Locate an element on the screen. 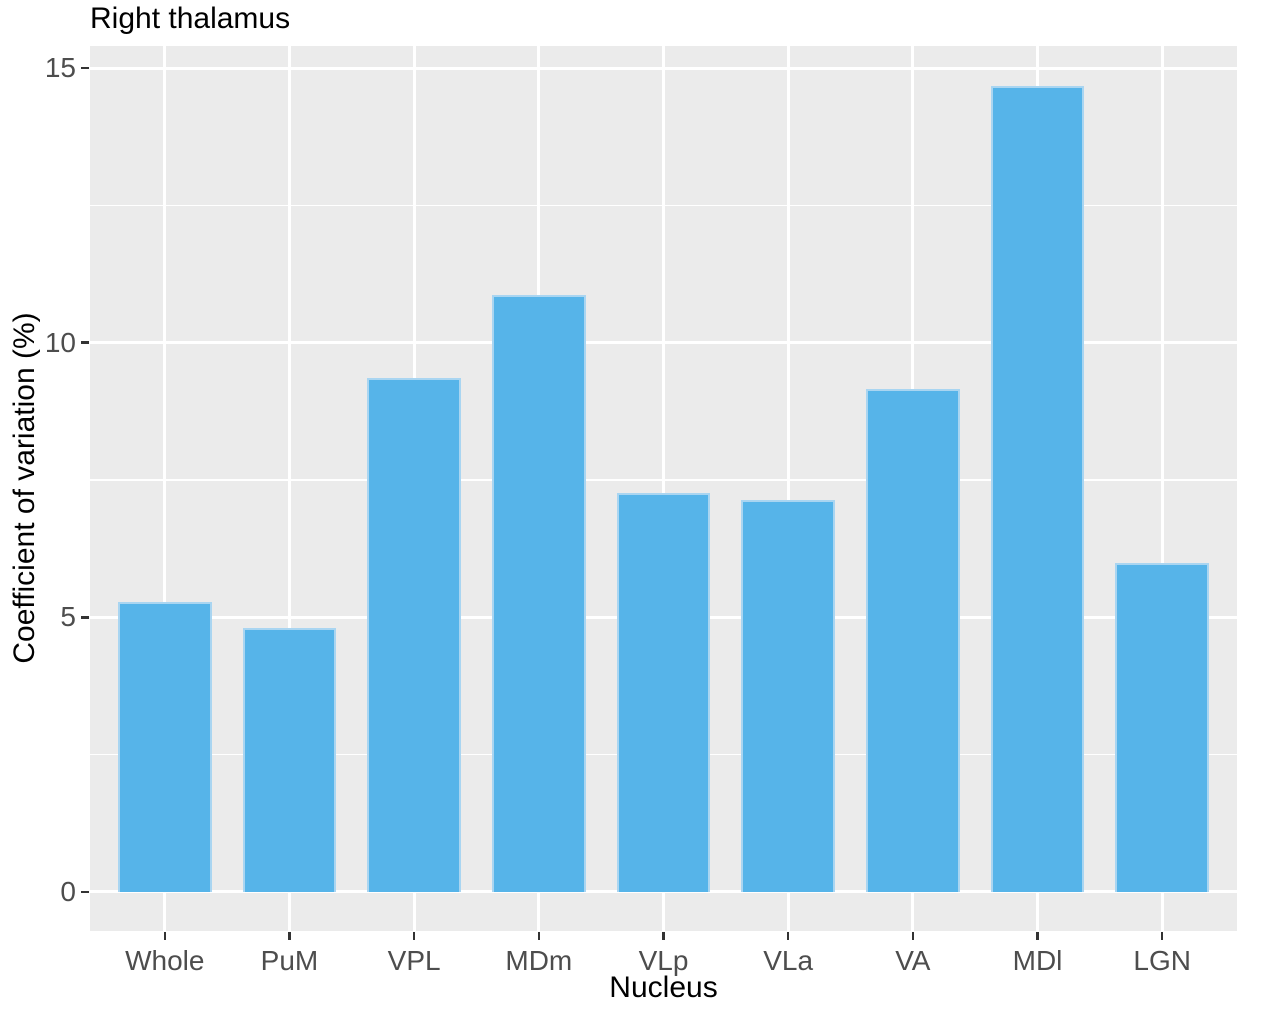 The width and height of the screenshot is (1266, 1025). x-tick-label: MDm is located at coordinates (539, 960).